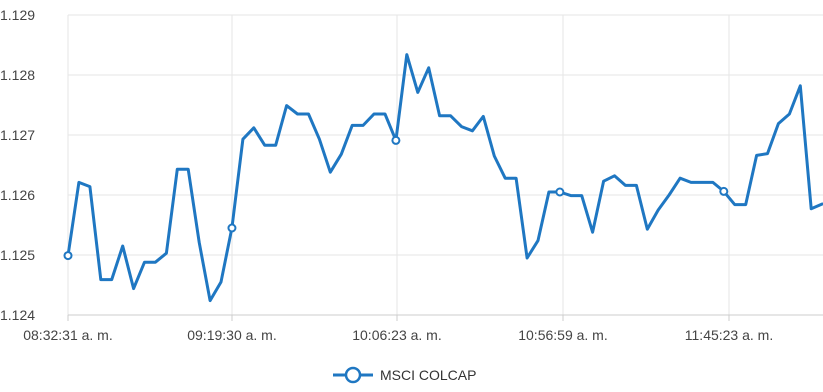  Describe the element at coordinates (17, 135) in the screenshot. I see `y-tick-label: 1.127` at that location.